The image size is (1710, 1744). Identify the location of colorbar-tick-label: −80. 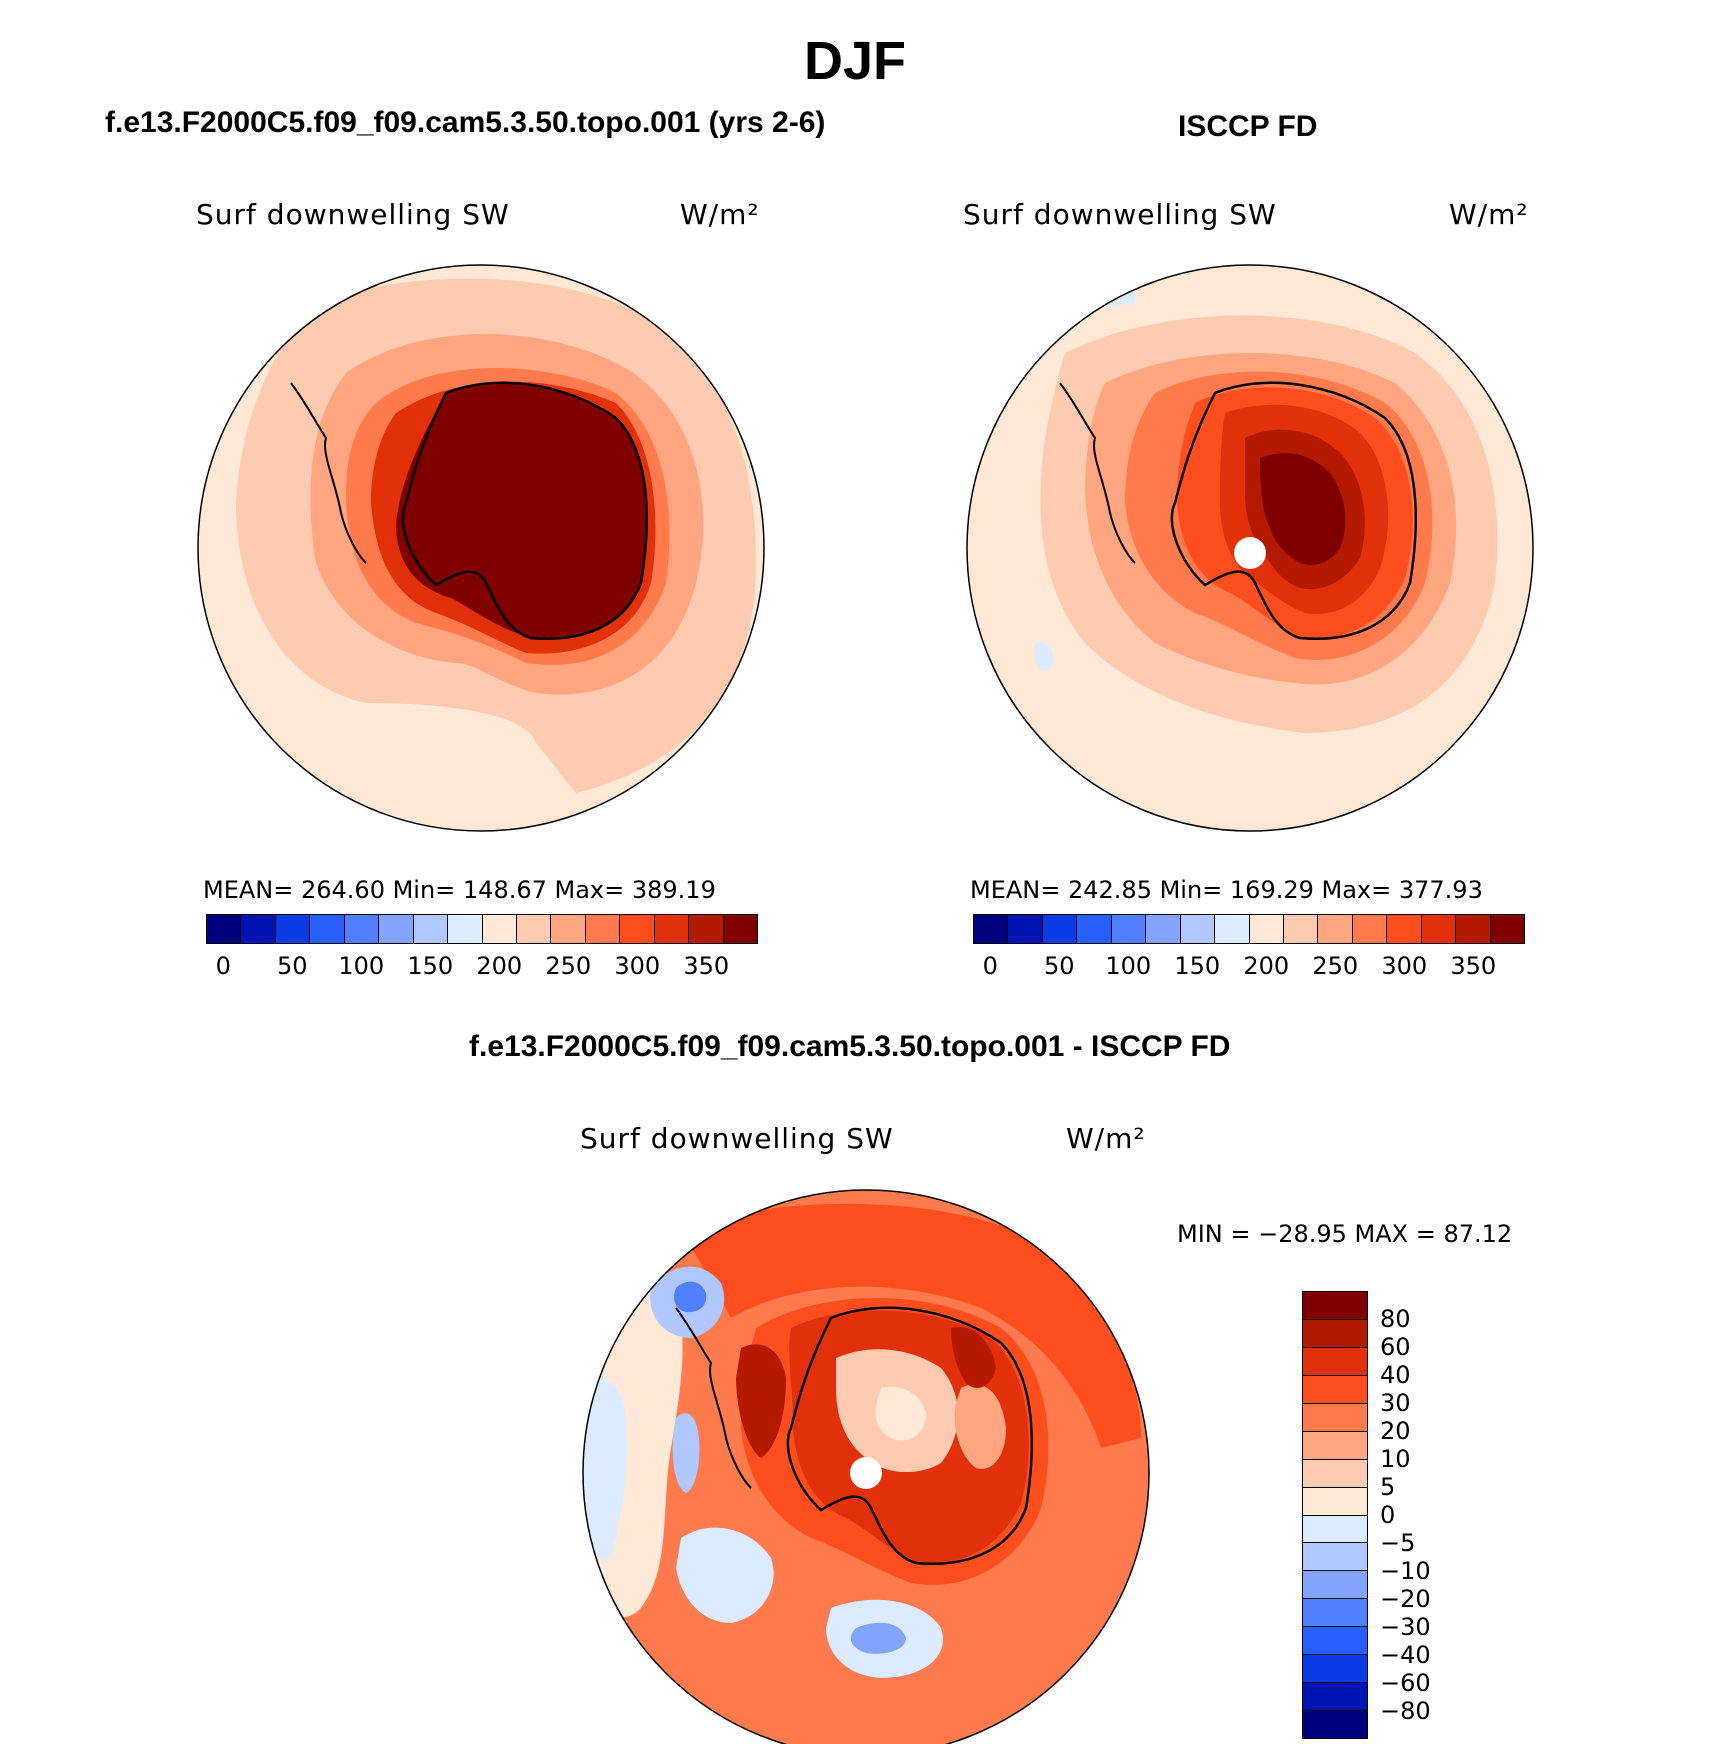
(1405, 1711).